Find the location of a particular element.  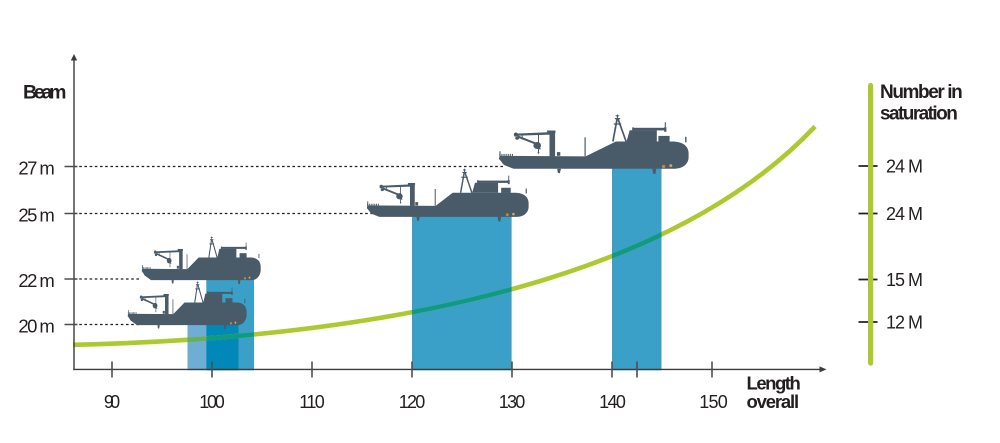

svg-text: 120 is located at coordinates (412, 402).